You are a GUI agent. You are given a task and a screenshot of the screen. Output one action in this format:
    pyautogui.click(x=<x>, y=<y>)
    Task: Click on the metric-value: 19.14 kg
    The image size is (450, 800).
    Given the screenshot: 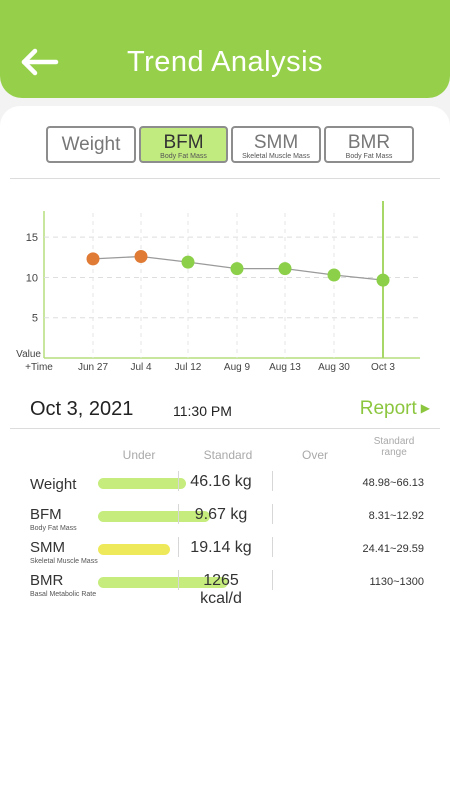 What is the action you would take?
    pyautogui.click(x=221, y=547)
    